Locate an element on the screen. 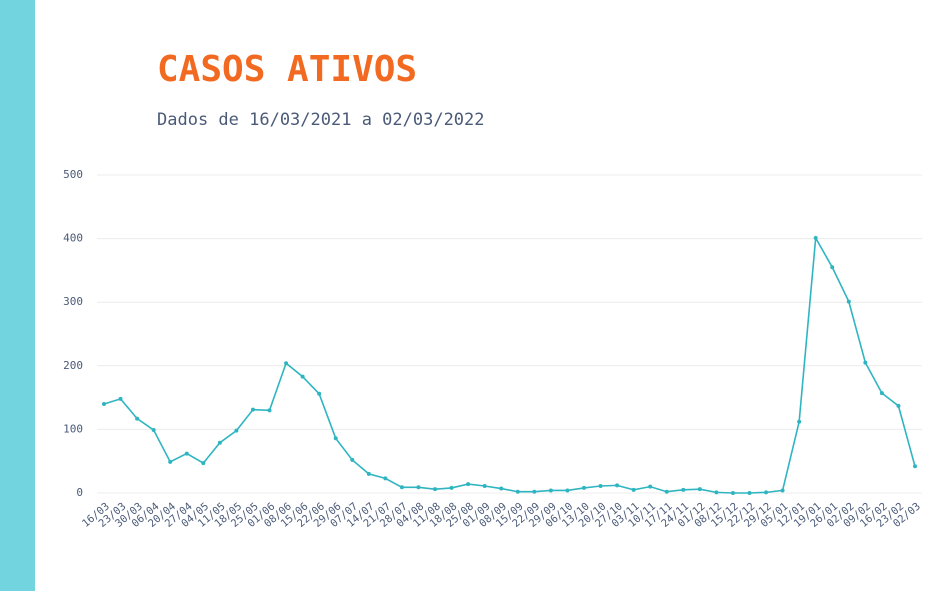  side-bar is located at coordinates (17, 295).